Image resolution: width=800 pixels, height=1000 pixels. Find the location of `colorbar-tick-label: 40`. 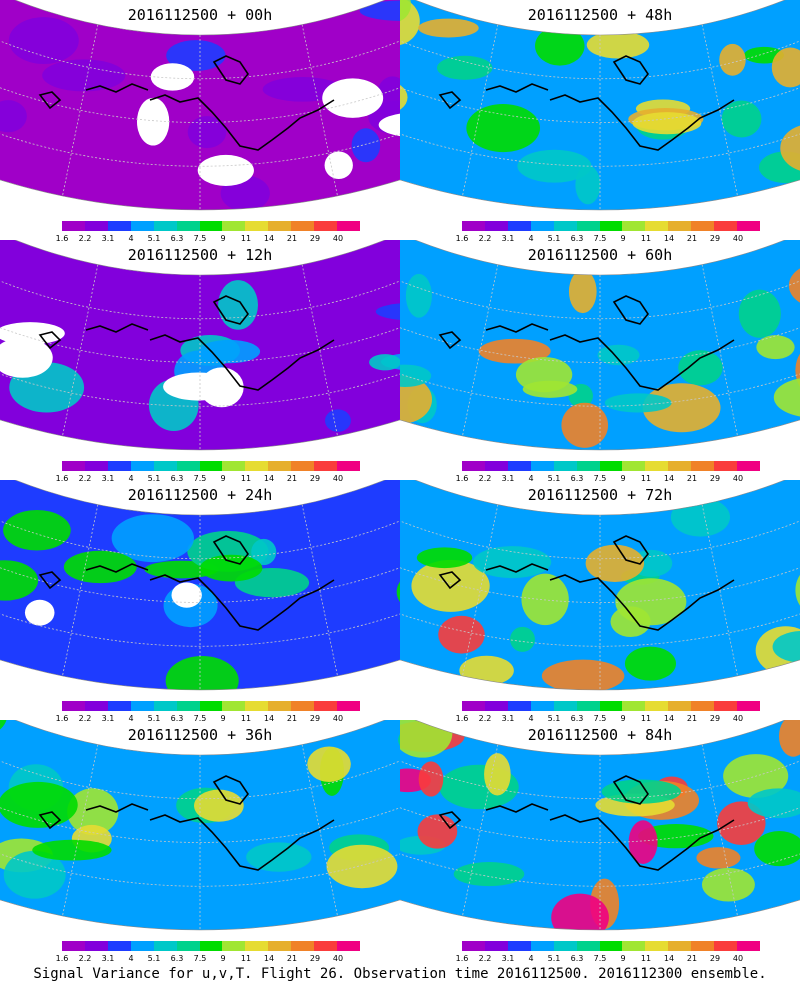

colorbar-tick-label: 40 is located at coordinates (738, 478).